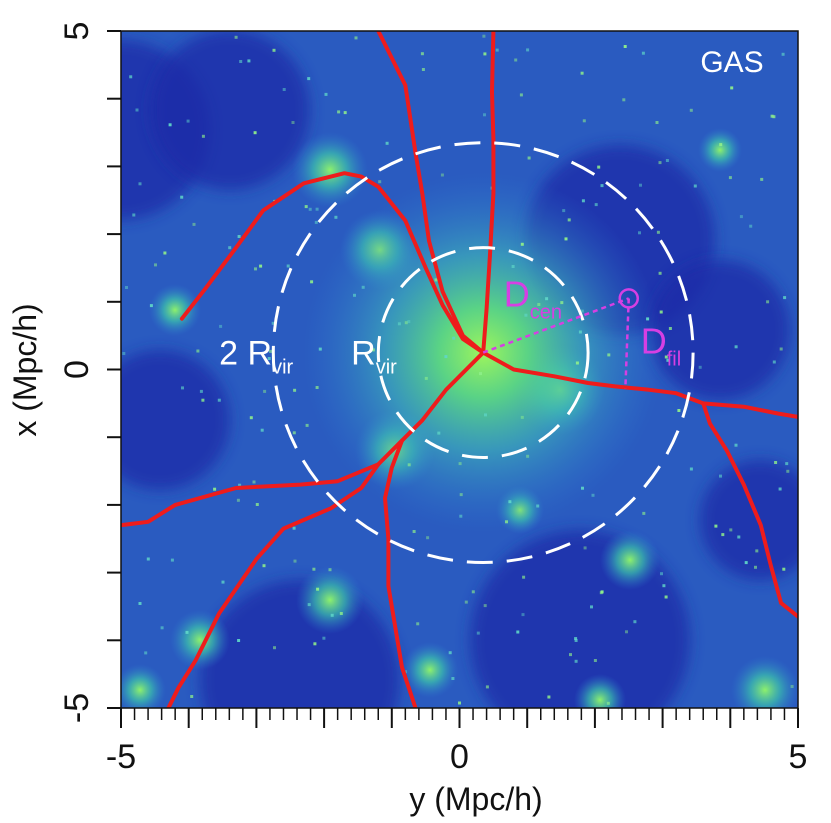 This screenshot has height=823, width=831. What do you see at coordinates (256, 357) in the screenshot?
I see `circle-label: 2 Rvir` at bounding box center [256, 357].